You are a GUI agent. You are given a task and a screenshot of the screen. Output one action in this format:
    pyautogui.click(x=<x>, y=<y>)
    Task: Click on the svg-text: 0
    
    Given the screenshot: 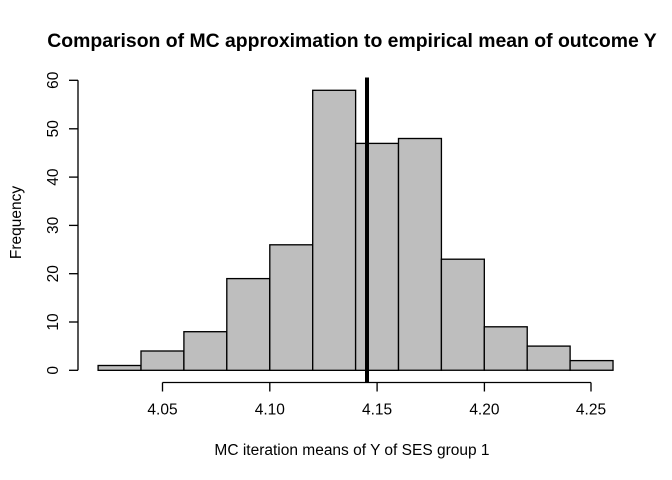 What is the action you would take?
    pyautogui.click(x=53, y=370)
    